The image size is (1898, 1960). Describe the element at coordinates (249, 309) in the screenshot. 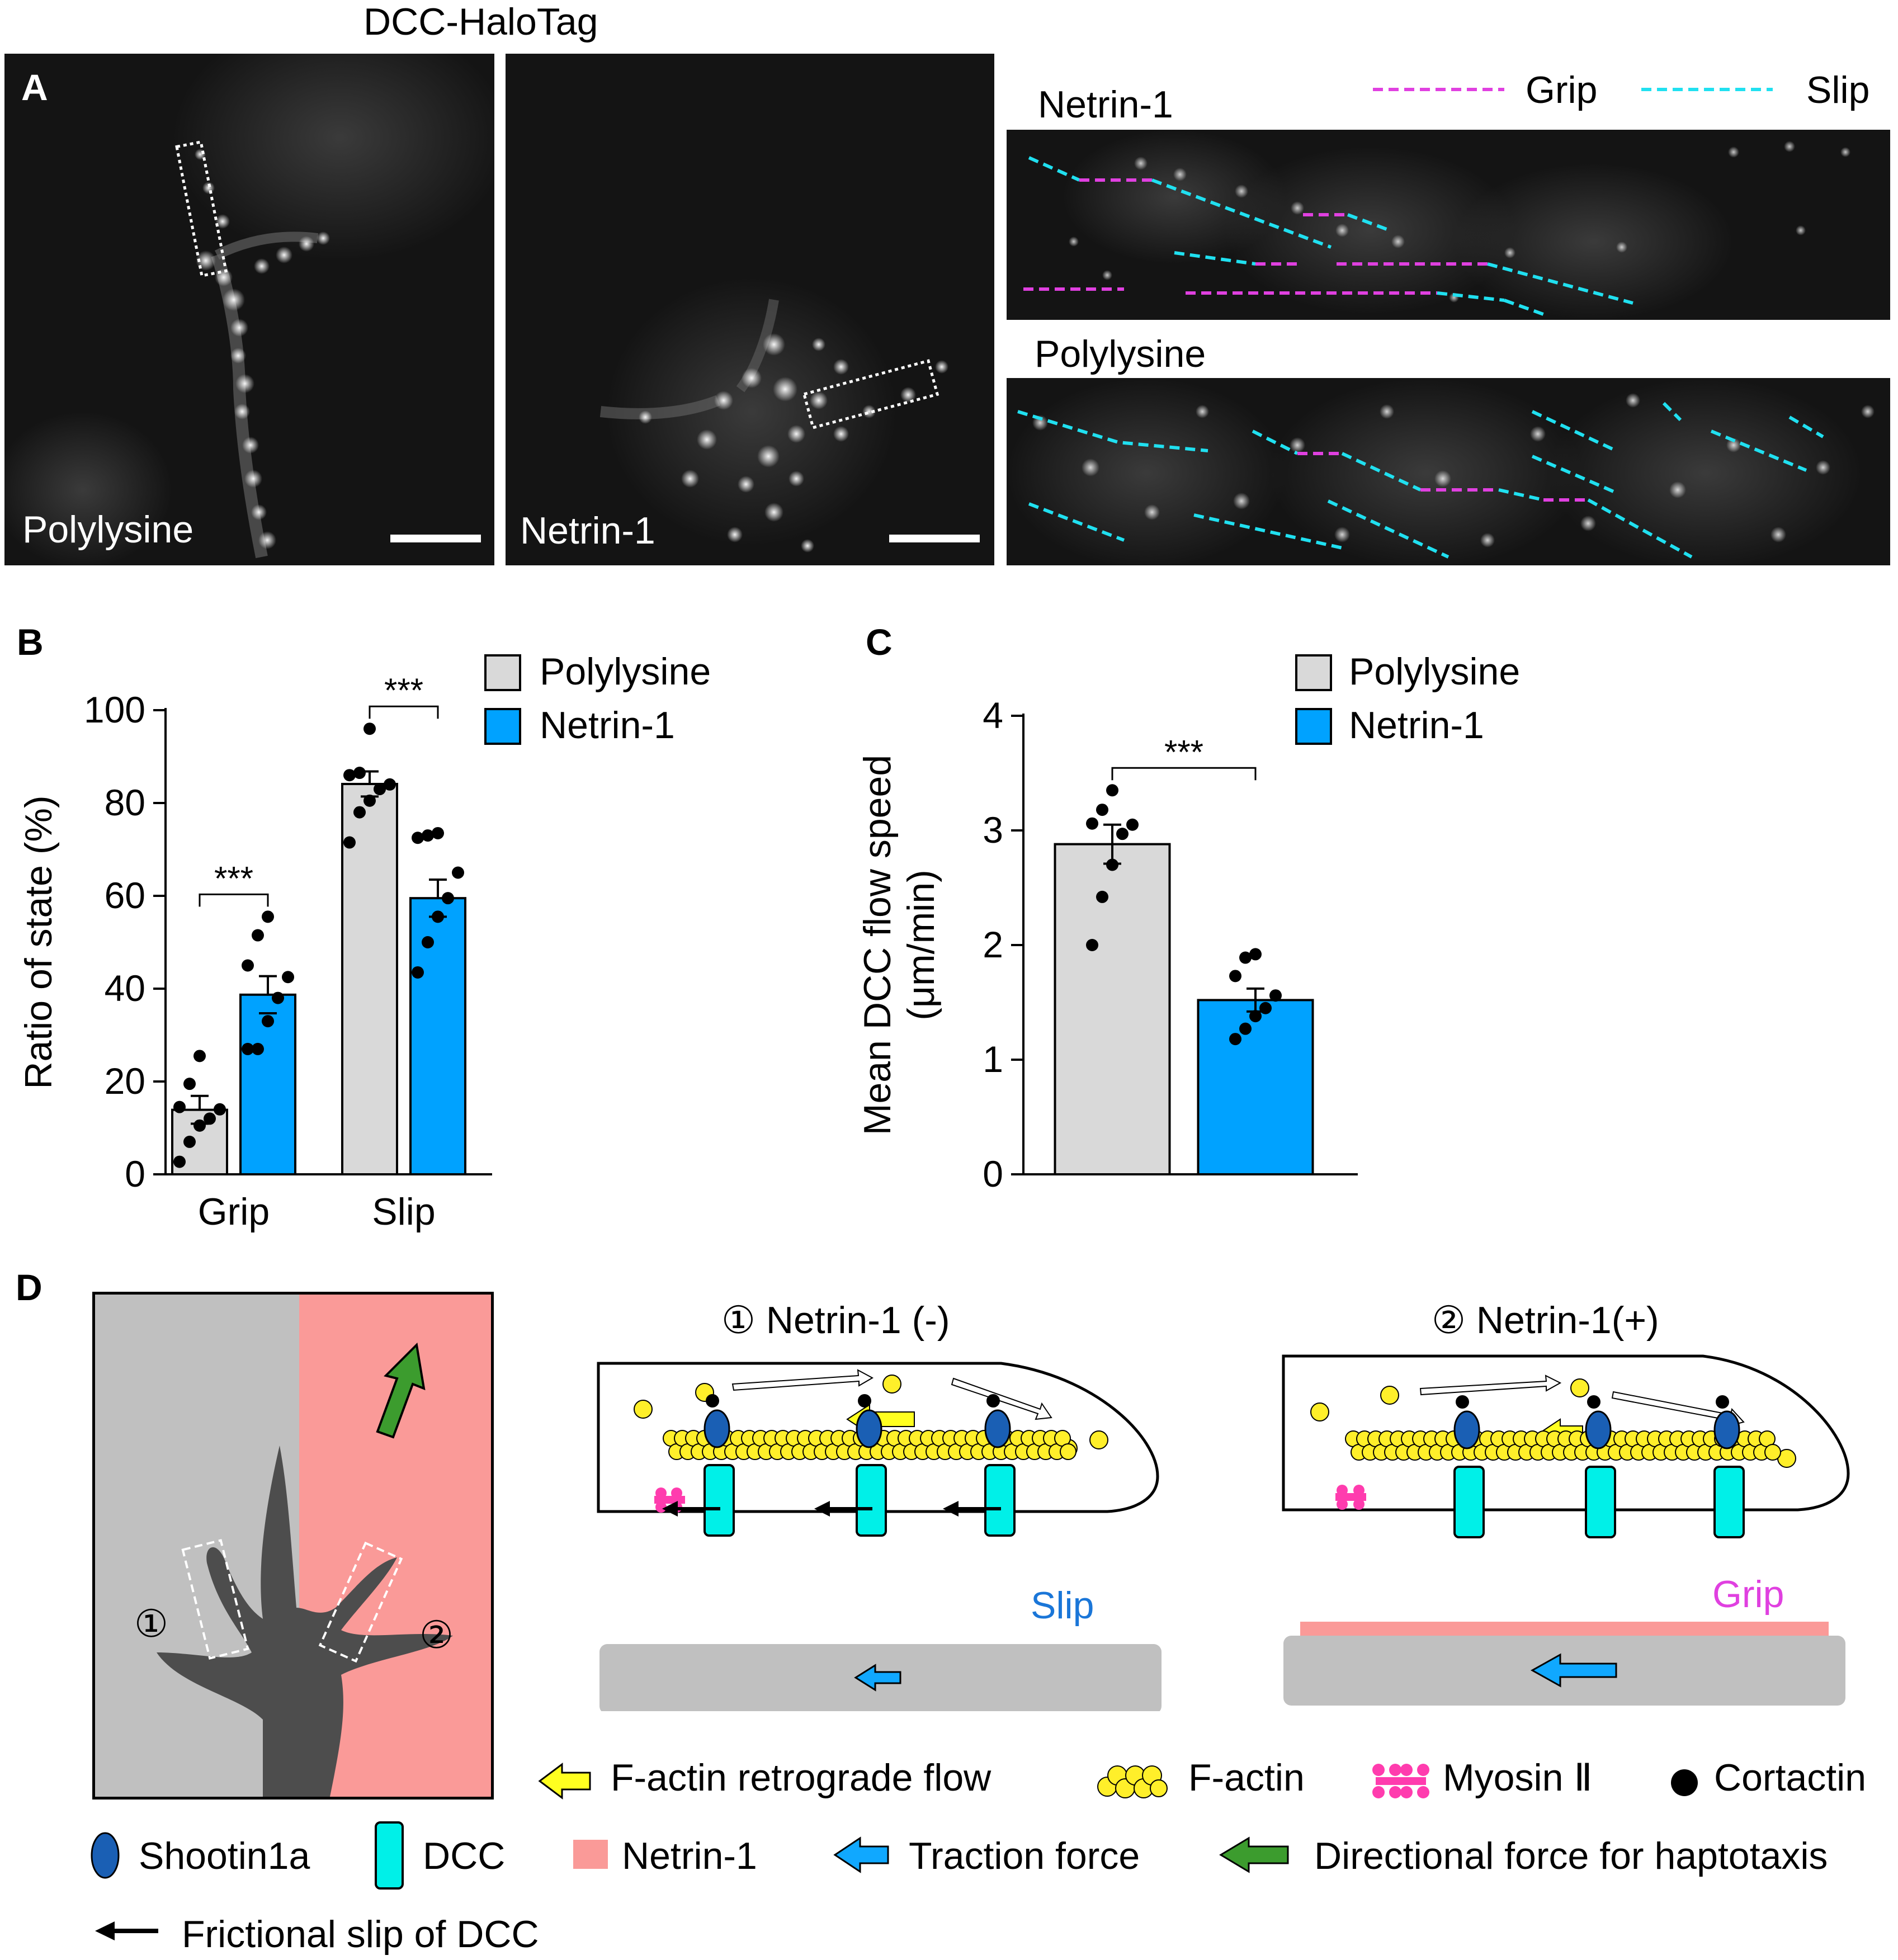

I see `micrograph-polylysine-art` at that location.